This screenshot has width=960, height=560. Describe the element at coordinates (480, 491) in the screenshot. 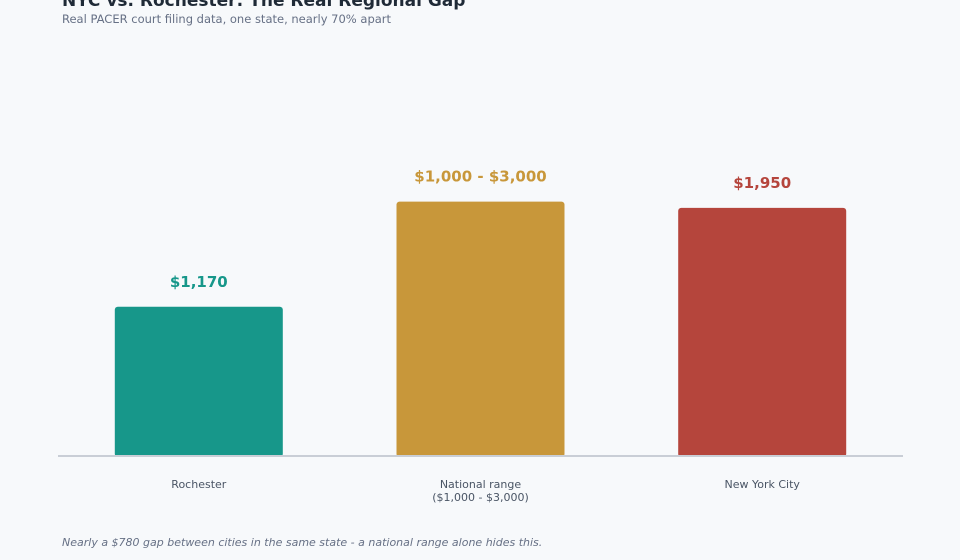

I see `category-tick-label-1: National range ($1,000 - $3,000)` at that location.